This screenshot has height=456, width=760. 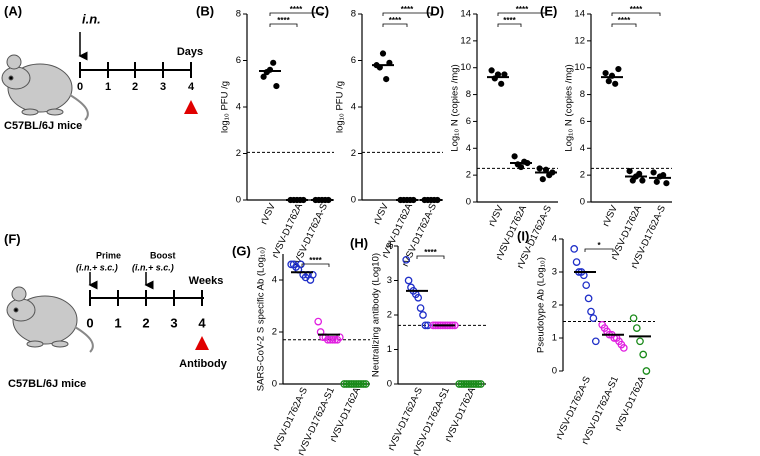 I want to click on panel-label: (F), so click(x=12, y=238).